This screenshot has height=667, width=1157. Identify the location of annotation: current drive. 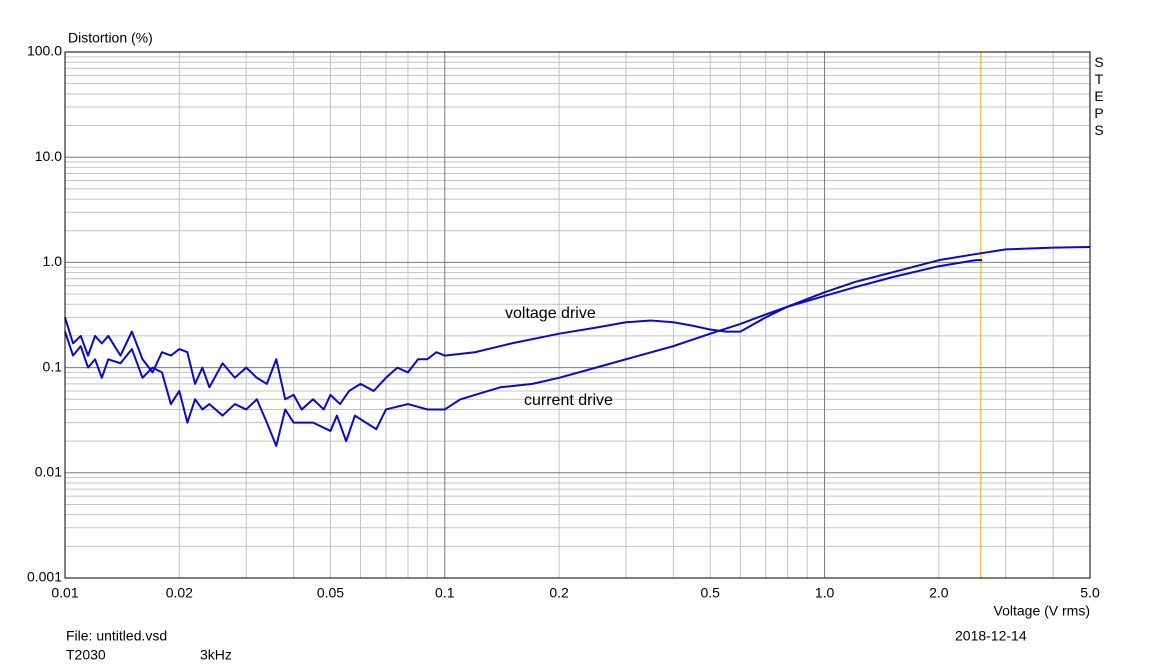
(568, 400).